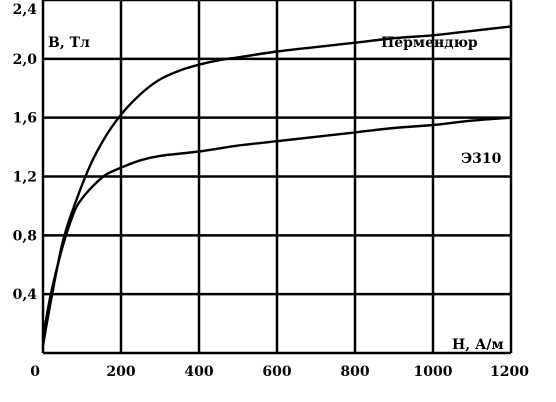 The image size is (556, 402). What do you see at coordinates (120, 372) in the screenshot?
I see `x-tick-label-1: 200` at bounding box center [120, 372].